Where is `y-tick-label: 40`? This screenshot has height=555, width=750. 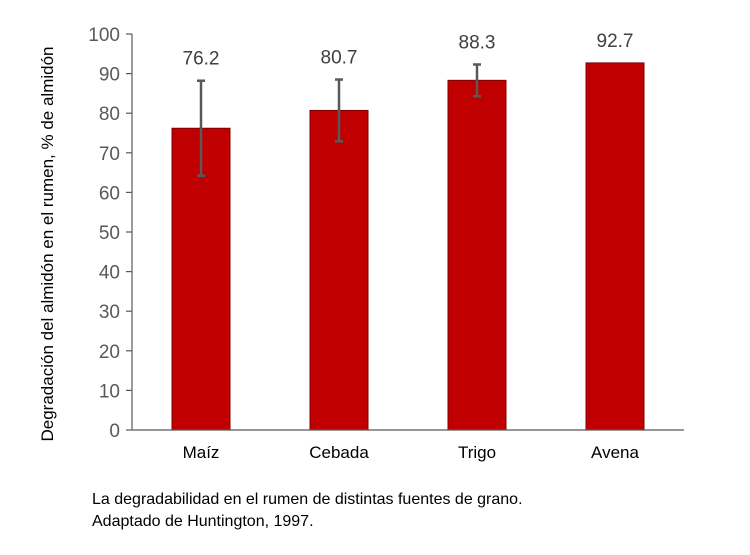 y-tick-label: 40 is located at coordinates (109, 273).